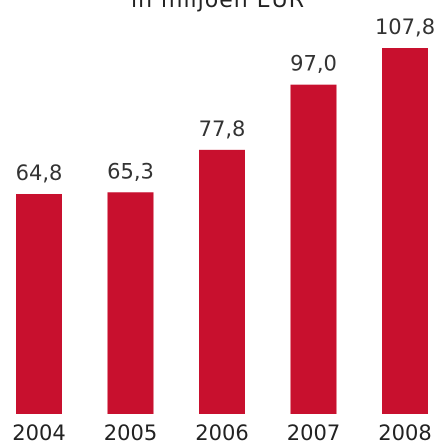 The width and height of the screenshot is (436, 442). What do you see at coordinates (38, 431) in the screenshot?
I see `category-label-2004: 2004` at bounding box center [38, 431].